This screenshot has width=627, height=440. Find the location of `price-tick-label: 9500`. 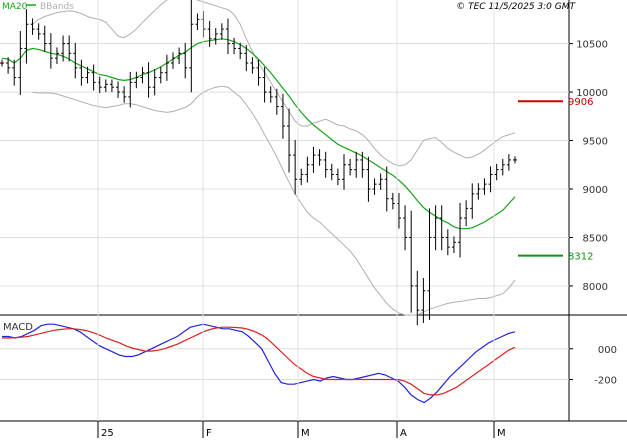

price-tick-label: 9500 is located at coordinates (595, 142).